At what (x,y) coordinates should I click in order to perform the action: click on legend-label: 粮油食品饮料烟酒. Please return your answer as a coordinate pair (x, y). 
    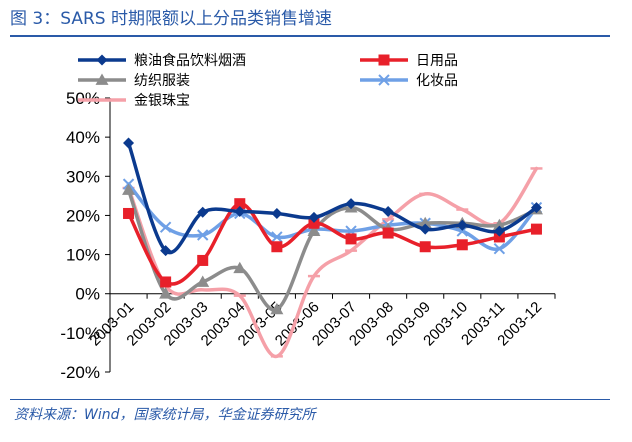
    Looking at the image, I should click on (190, 60).